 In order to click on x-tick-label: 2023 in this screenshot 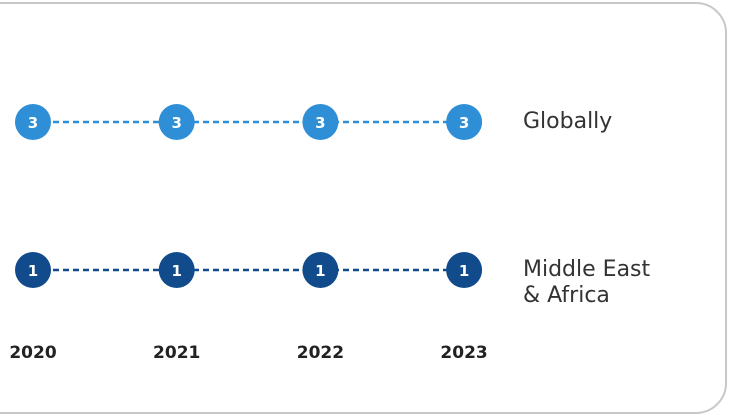, I will do `click(463, 353)`.